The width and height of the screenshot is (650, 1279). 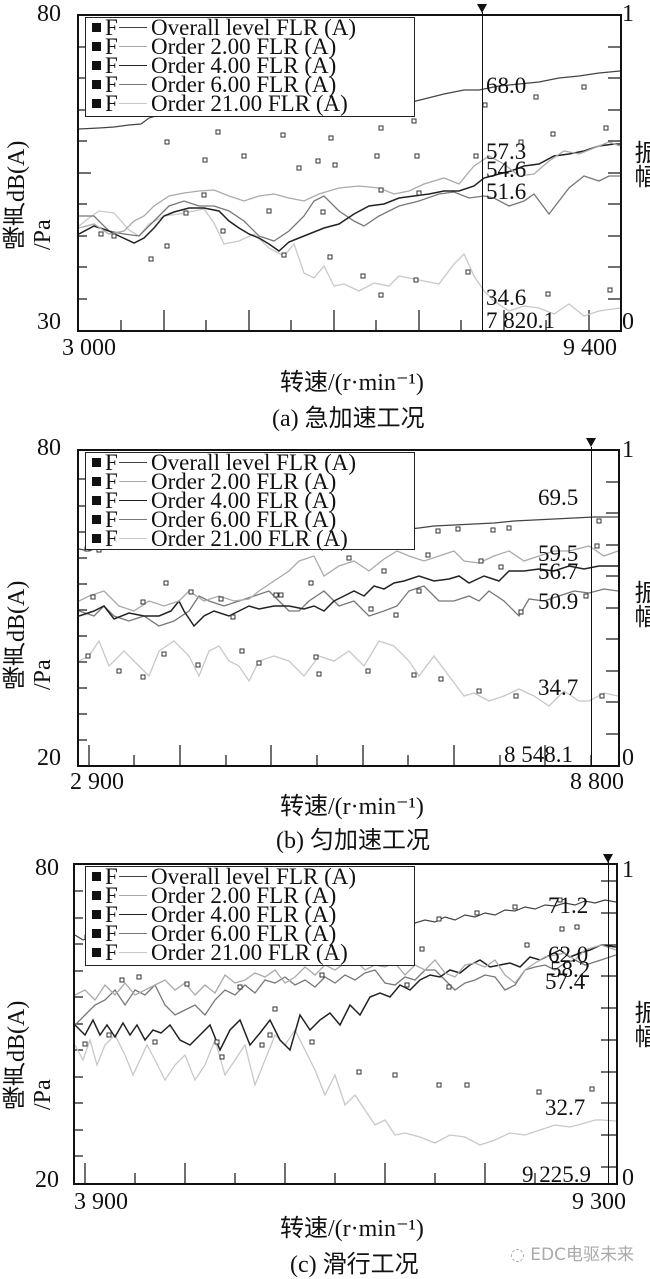 What do you see at coordinates (520, 1255) in the screenshot?
I see `wechat-icon: ◌` at bounding box center [520, 1255].